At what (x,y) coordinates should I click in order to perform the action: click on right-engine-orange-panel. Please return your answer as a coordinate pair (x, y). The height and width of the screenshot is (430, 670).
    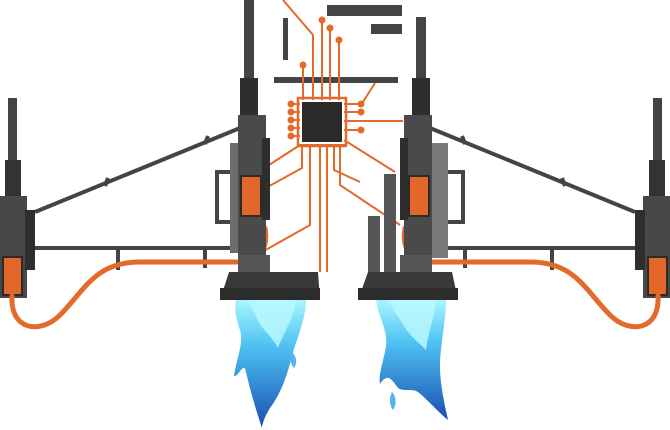
    Looking at the image, I should click on (419, 196).